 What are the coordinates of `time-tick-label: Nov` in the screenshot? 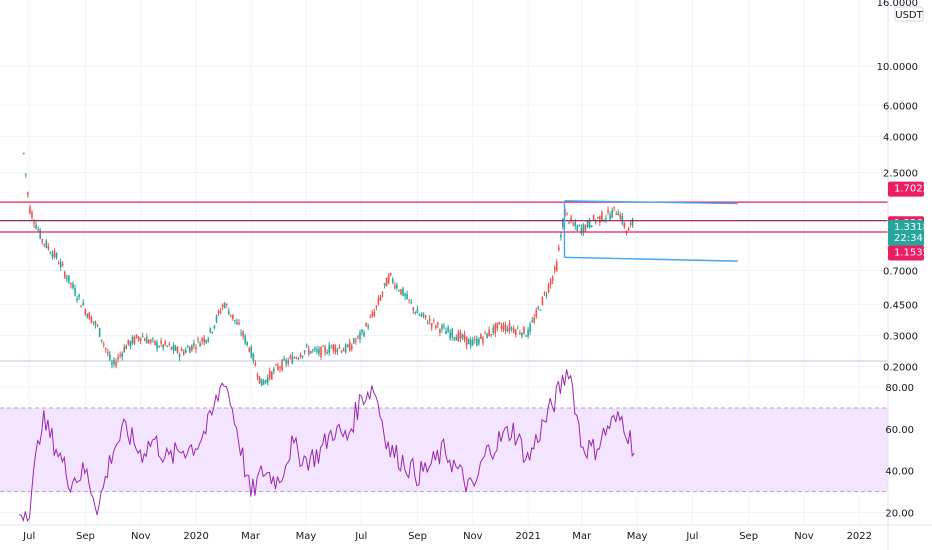 It's located at (473, 536).